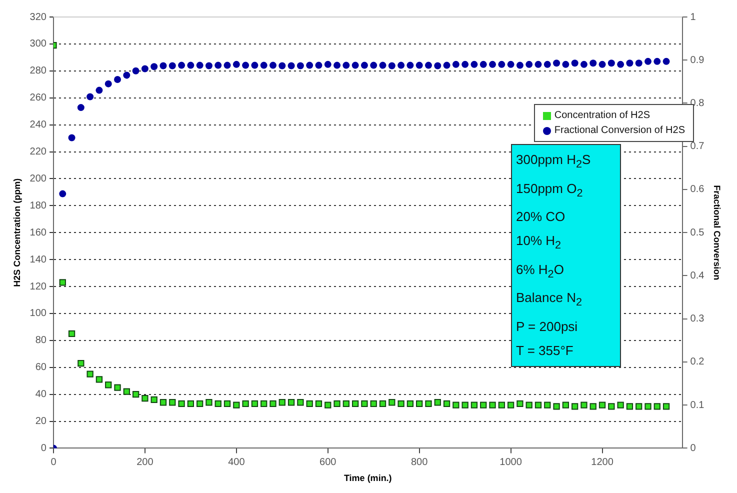 The image size is (737, 493). What do you see at coordinates (545, 351) in the screenshot?
I see `annotation: T = 355°F` at bounding box center [545, 351].